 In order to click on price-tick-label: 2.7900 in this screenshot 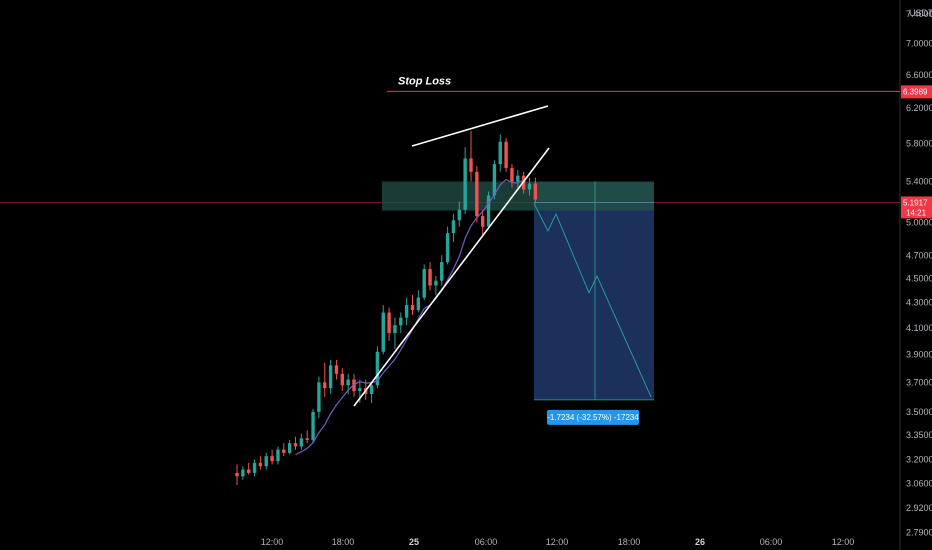, I will do `click(919, 532)`.